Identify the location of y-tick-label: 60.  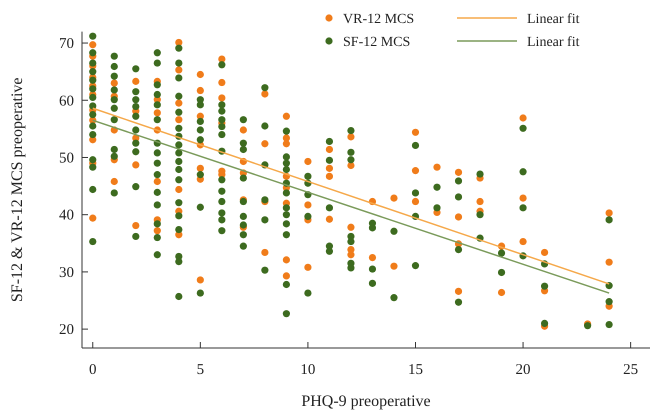
(66, 101).